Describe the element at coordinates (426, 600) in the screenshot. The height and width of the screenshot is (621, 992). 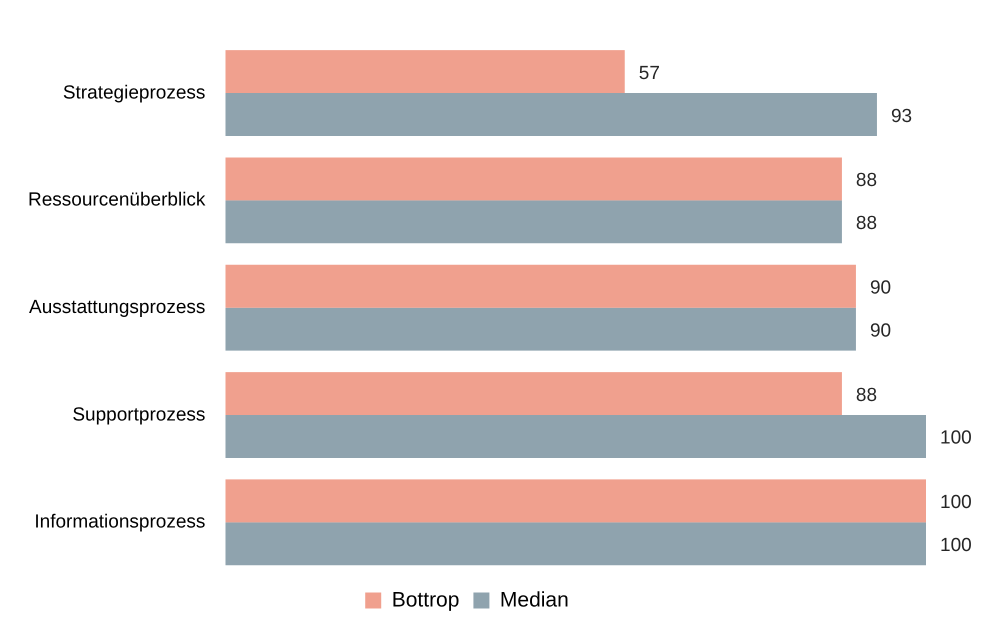
I see `legend-label: Bottrop` at that location.